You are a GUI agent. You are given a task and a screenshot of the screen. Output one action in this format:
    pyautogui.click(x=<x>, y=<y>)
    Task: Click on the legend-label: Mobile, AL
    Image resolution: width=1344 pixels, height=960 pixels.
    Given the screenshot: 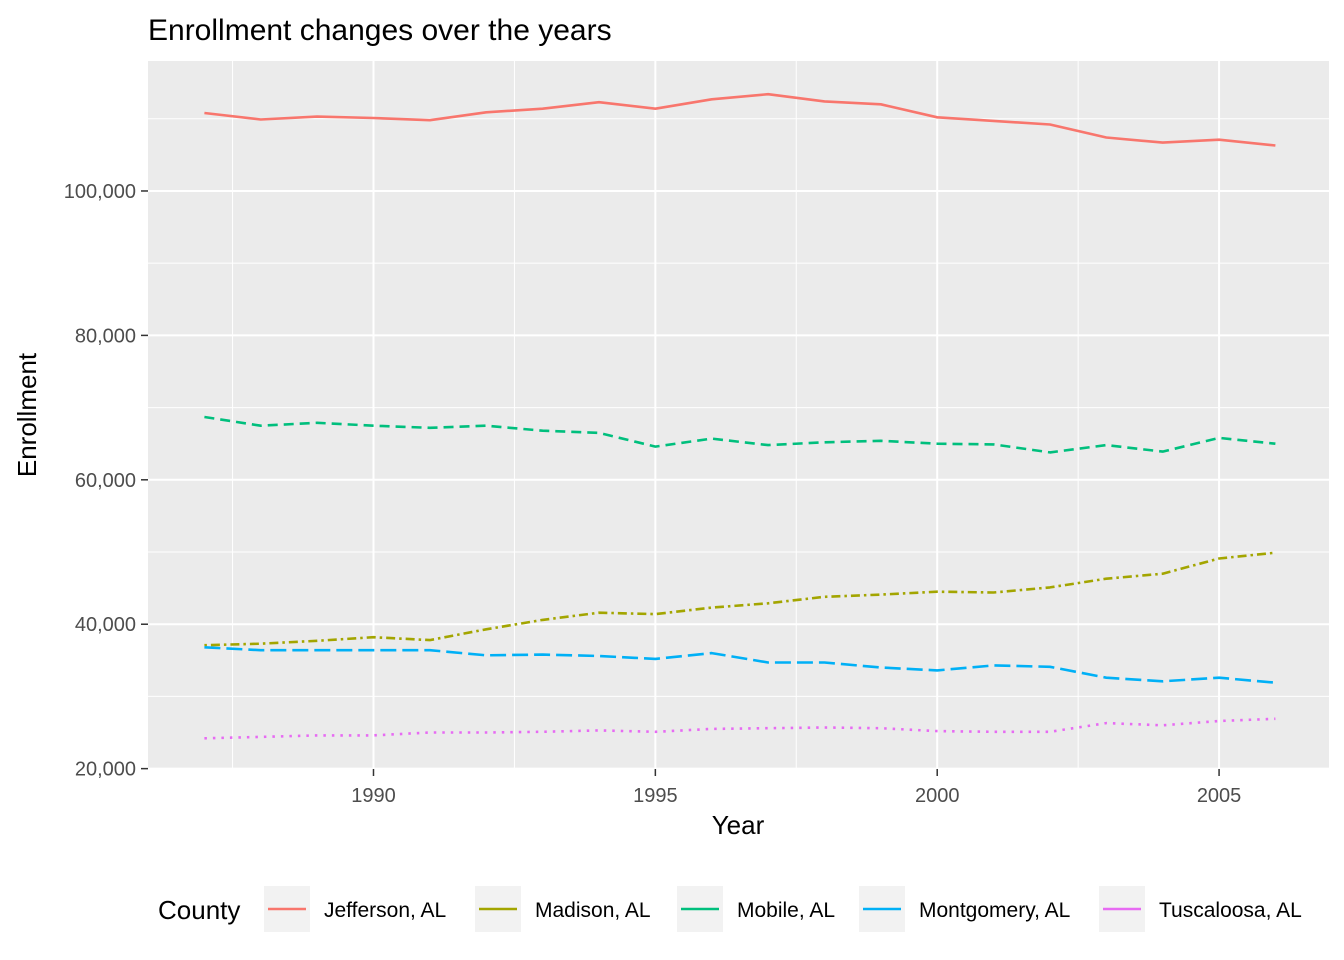 What is the action you would take?
    pyautogui.click(x=786, y=910)
    